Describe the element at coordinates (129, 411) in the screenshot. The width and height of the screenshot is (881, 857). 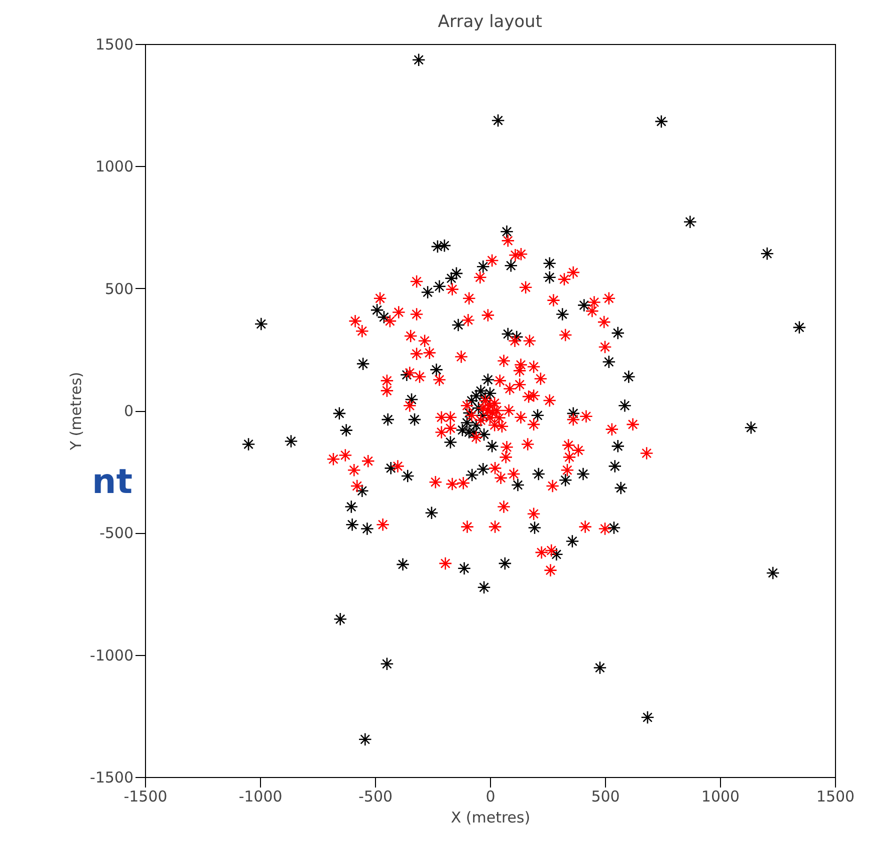
I see `y-tick-label: 0` at that location.